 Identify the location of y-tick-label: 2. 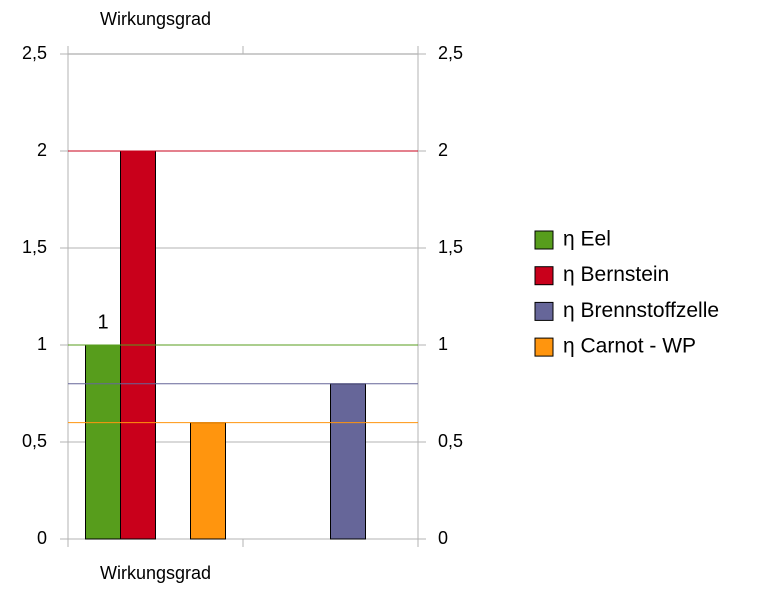
(42, 150).